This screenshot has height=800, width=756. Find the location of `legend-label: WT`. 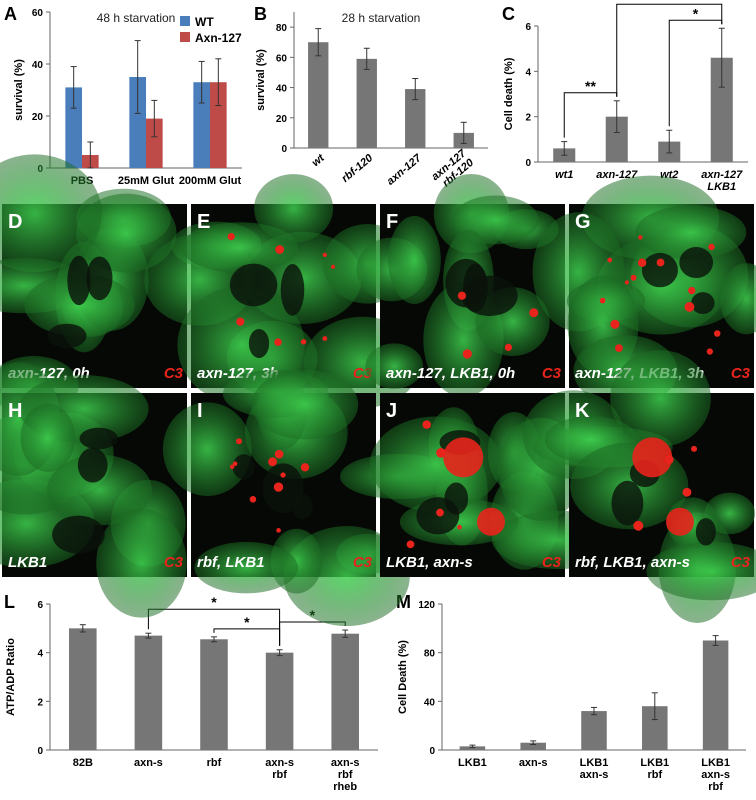

legend-label: WT is located at coordinates (204, 22).